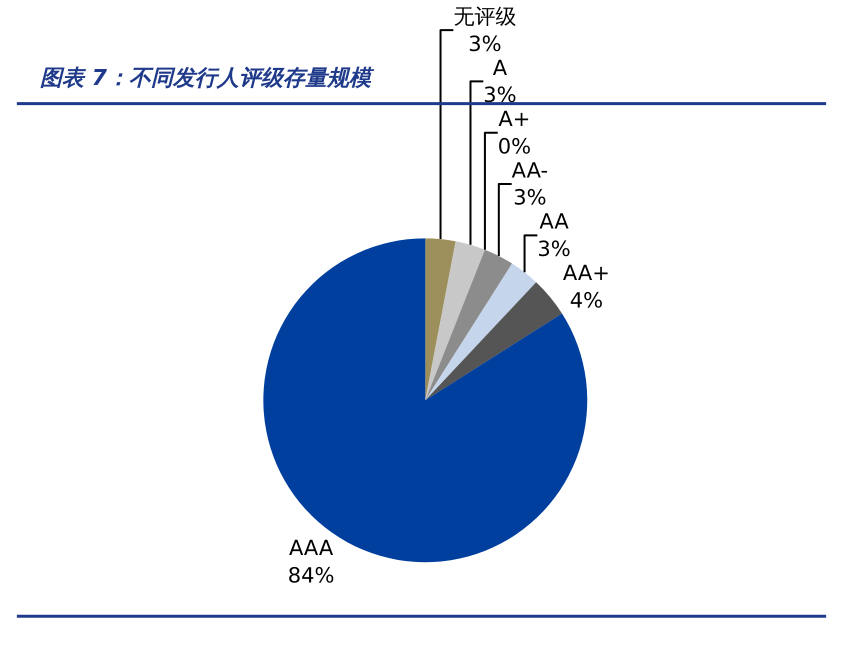  Describe the element at coordinates (515, 146) in the screenshot. I see `text: 0%` at that location.